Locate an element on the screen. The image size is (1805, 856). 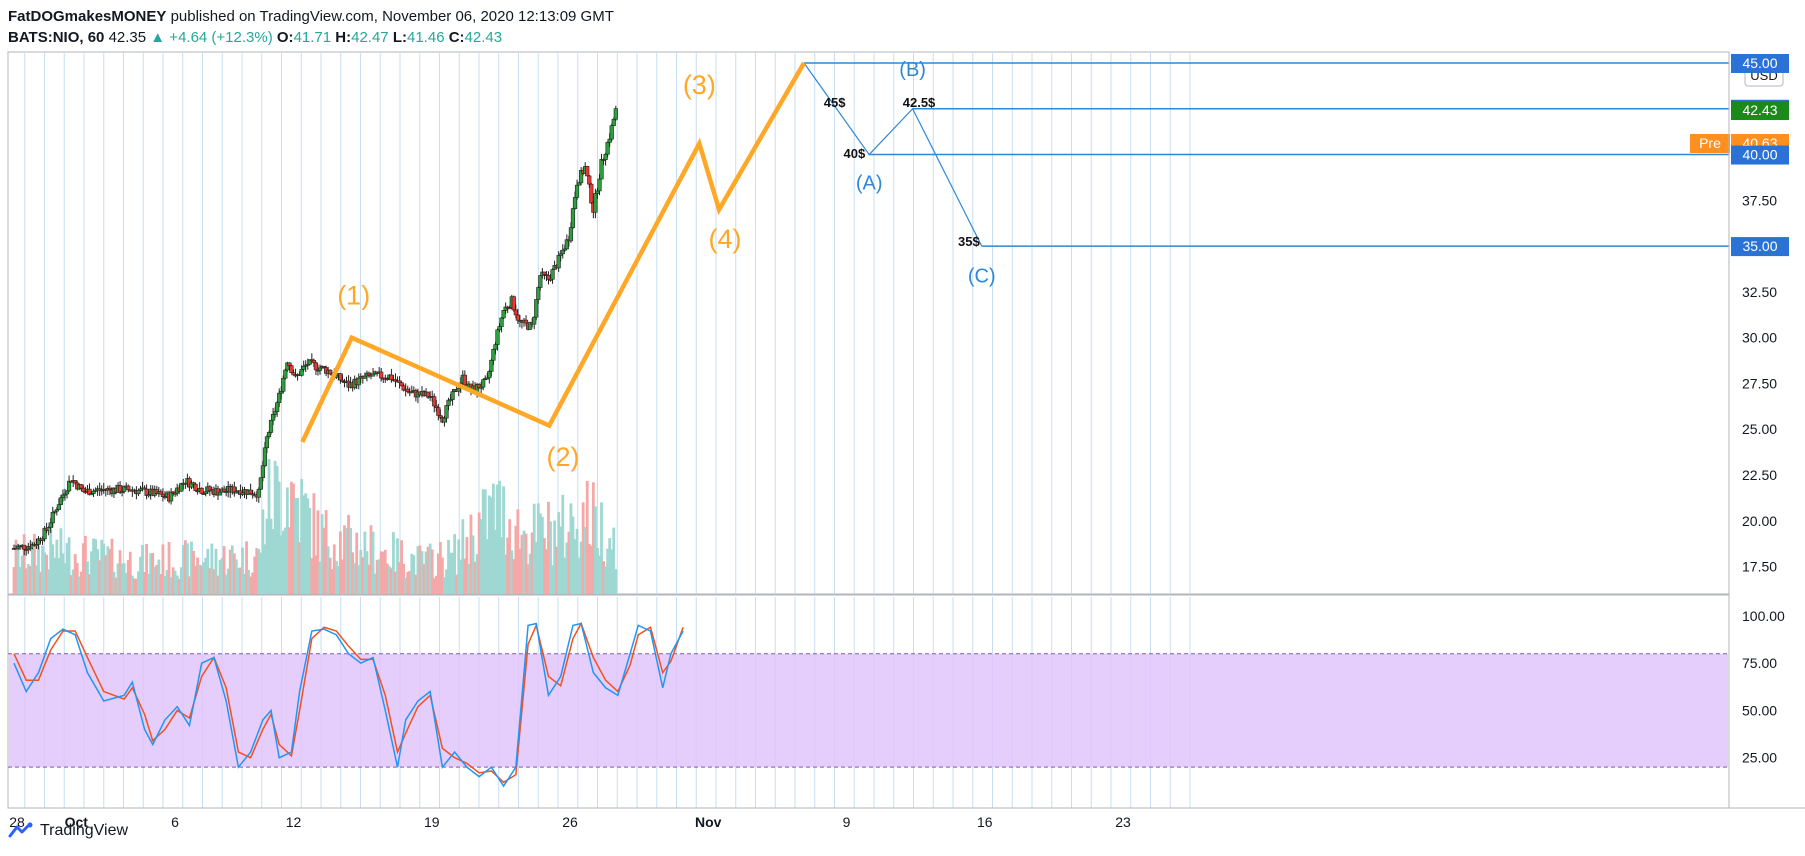
author-name: FatDOGmakesMONEY is located at coordinates (87, 16).